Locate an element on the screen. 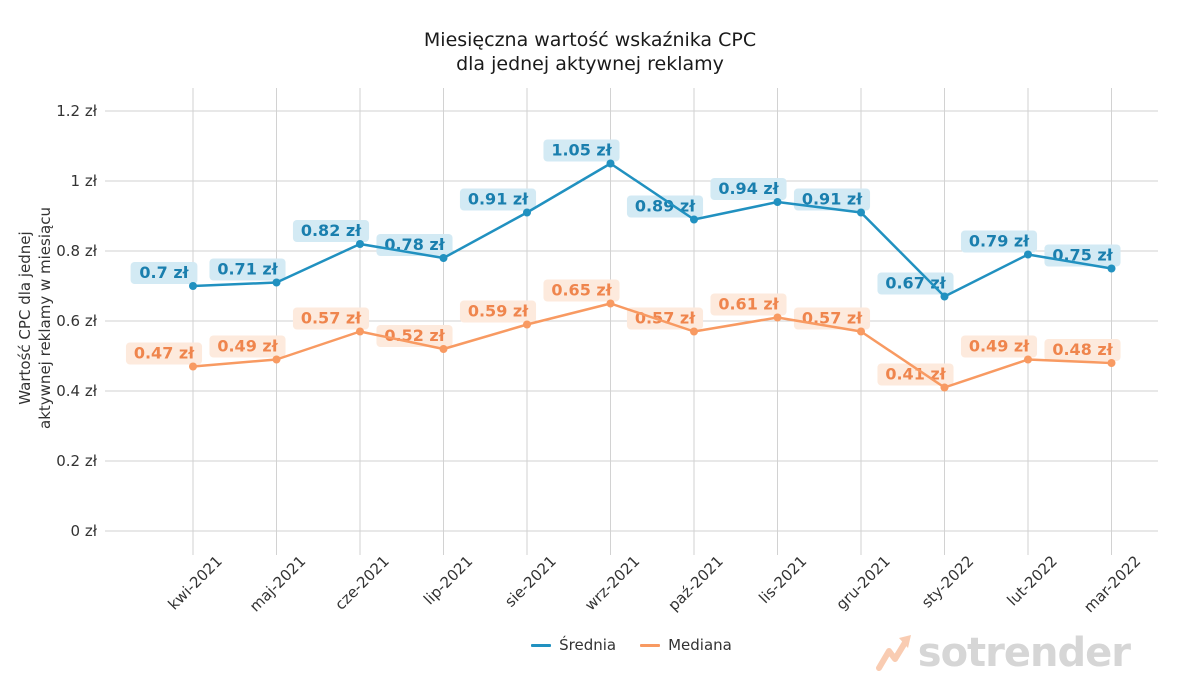 The width and height of the screenshot is (1200, 700). x-tick-label: sie-2021 is located at coordinates (530, 581).